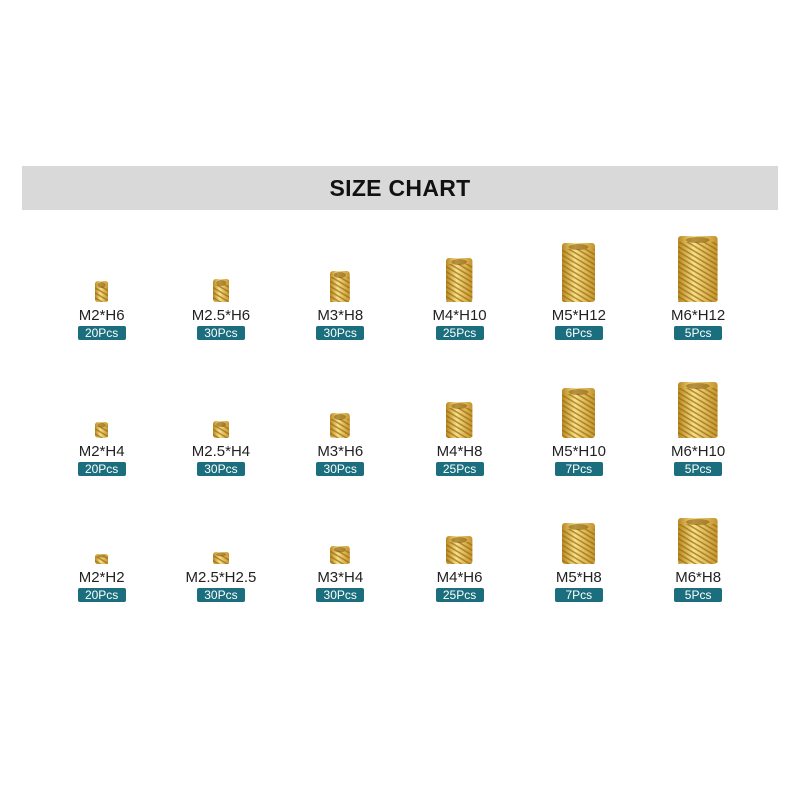 This screenshot has width=800, height=800. I want to click on insert-size-label: M4*H8, so click(459, 451).